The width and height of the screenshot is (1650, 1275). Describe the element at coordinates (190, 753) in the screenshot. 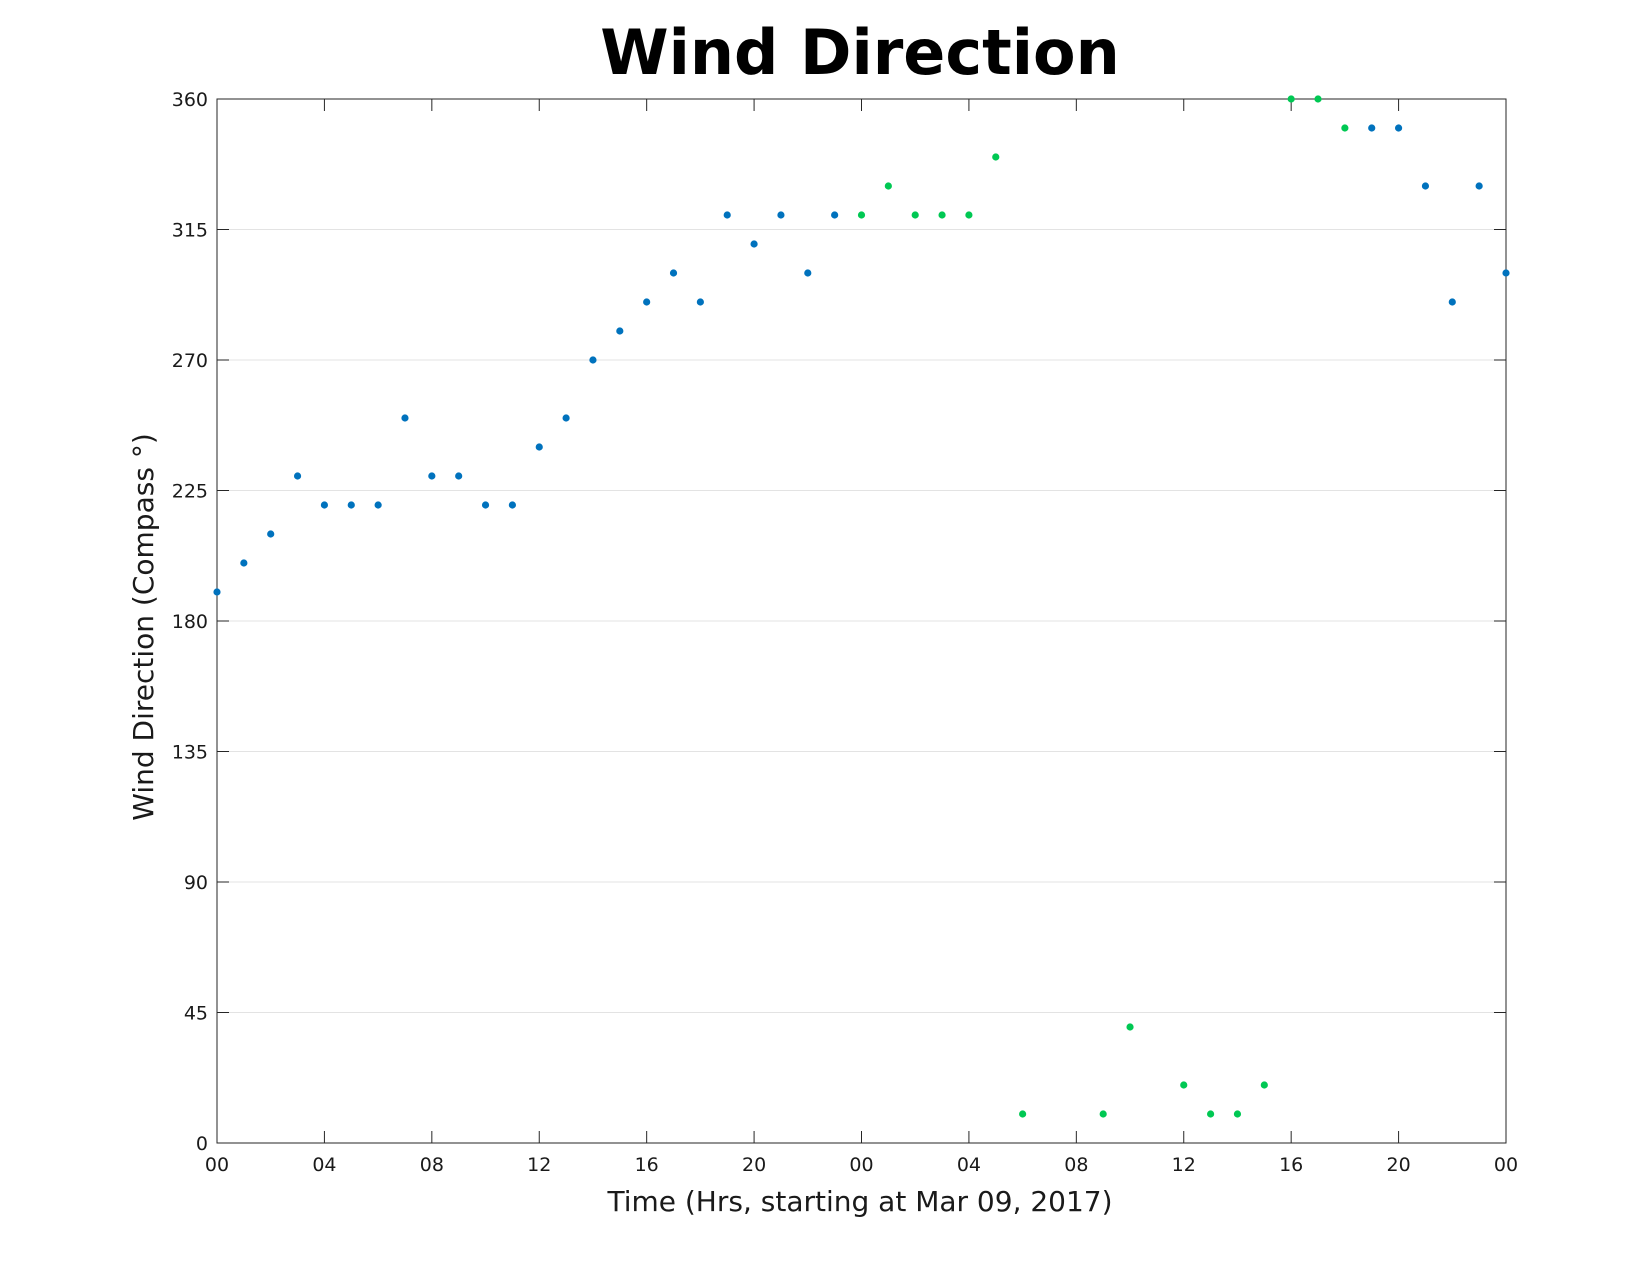

I see `y-tick-label: 135` at that location.